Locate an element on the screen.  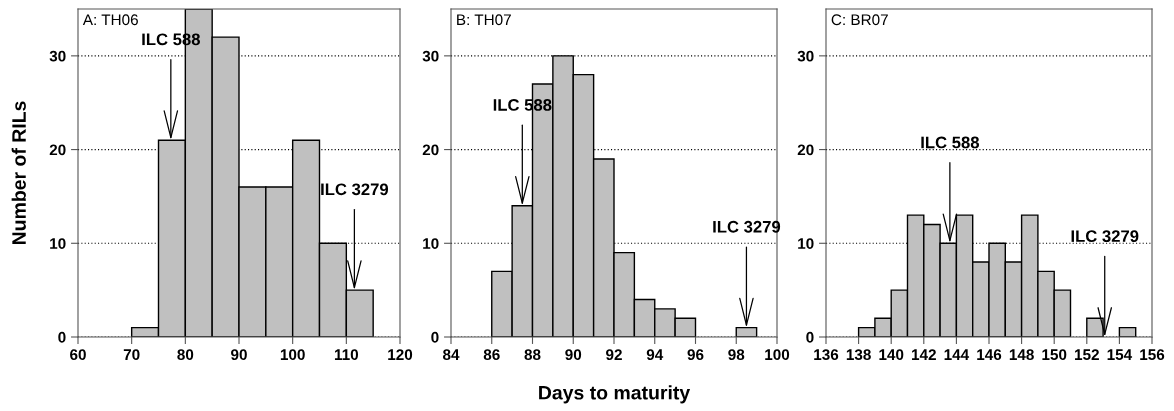
x-tick-label: 86 is located at coordinates (491, 355).